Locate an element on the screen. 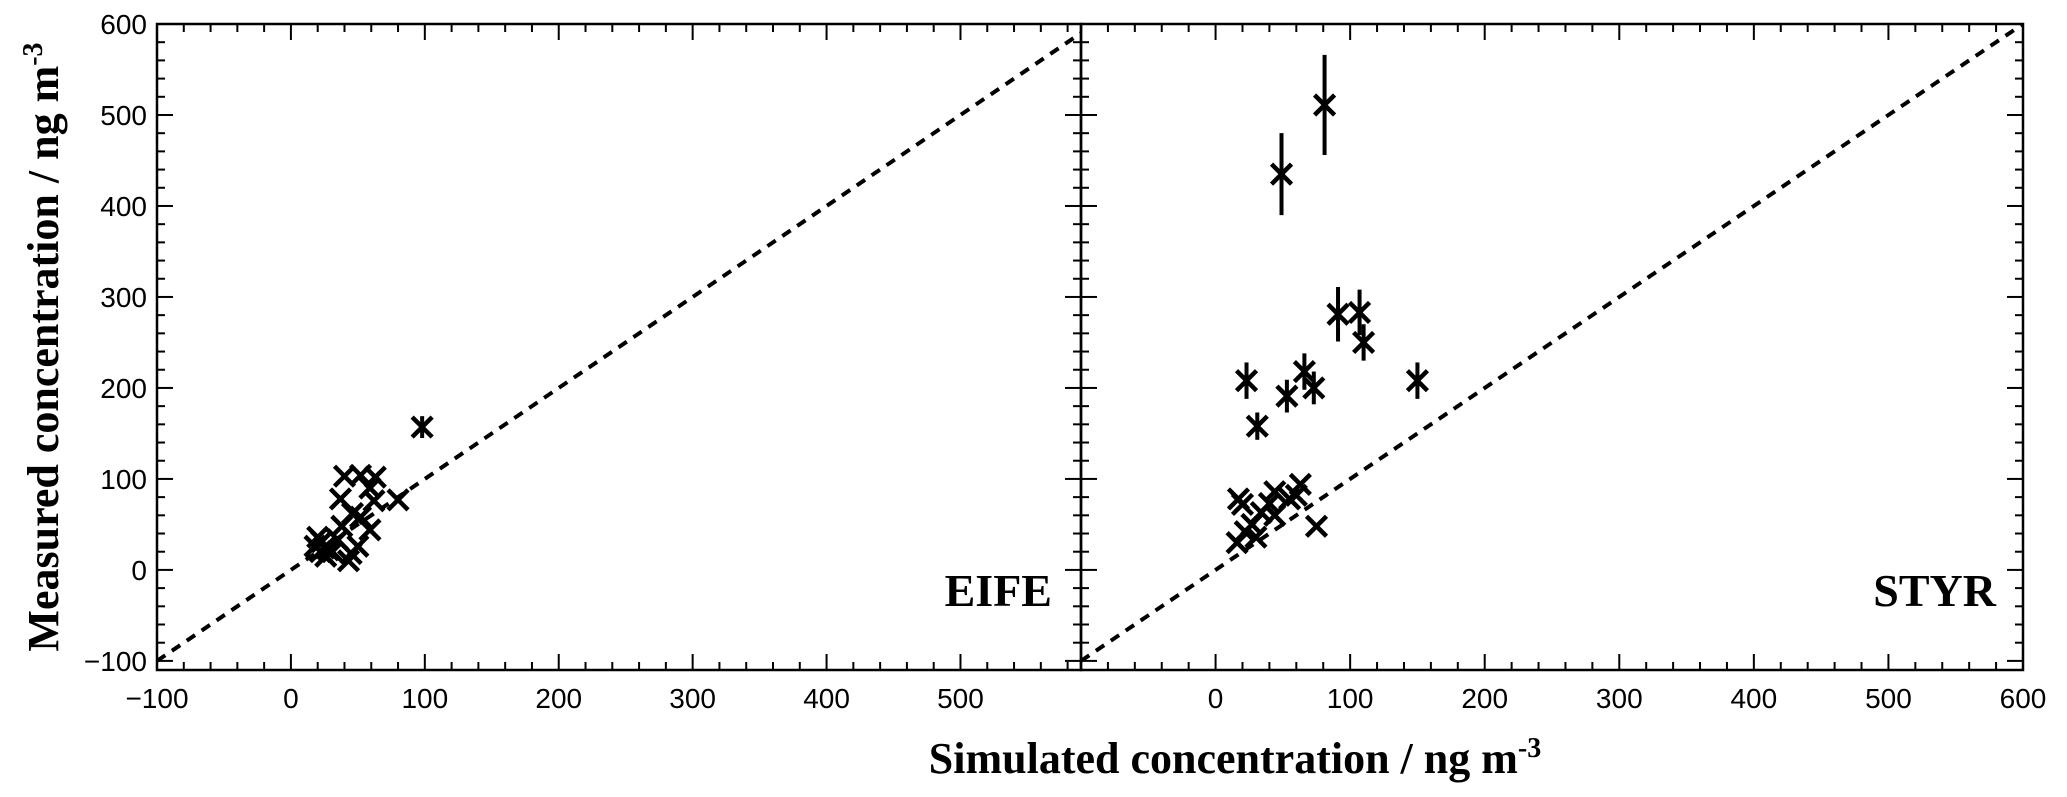 The width and height of the screenshot is (2067, 797). x-axis-title: Simulated concentration / ng m-3 is located at coordinates (1235, 758).